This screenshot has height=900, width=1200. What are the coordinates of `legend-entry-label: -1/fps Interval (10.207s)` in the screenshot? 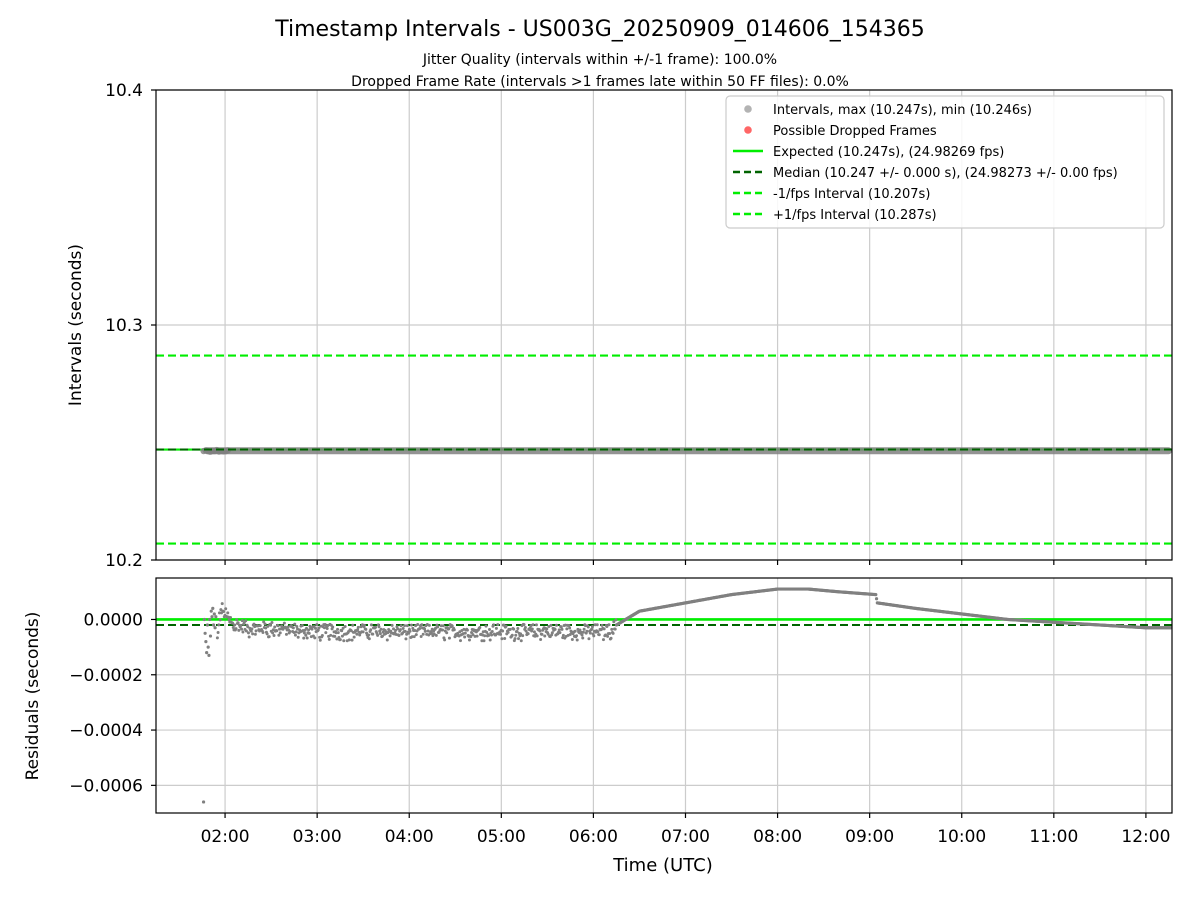 It's located at (851, 194).